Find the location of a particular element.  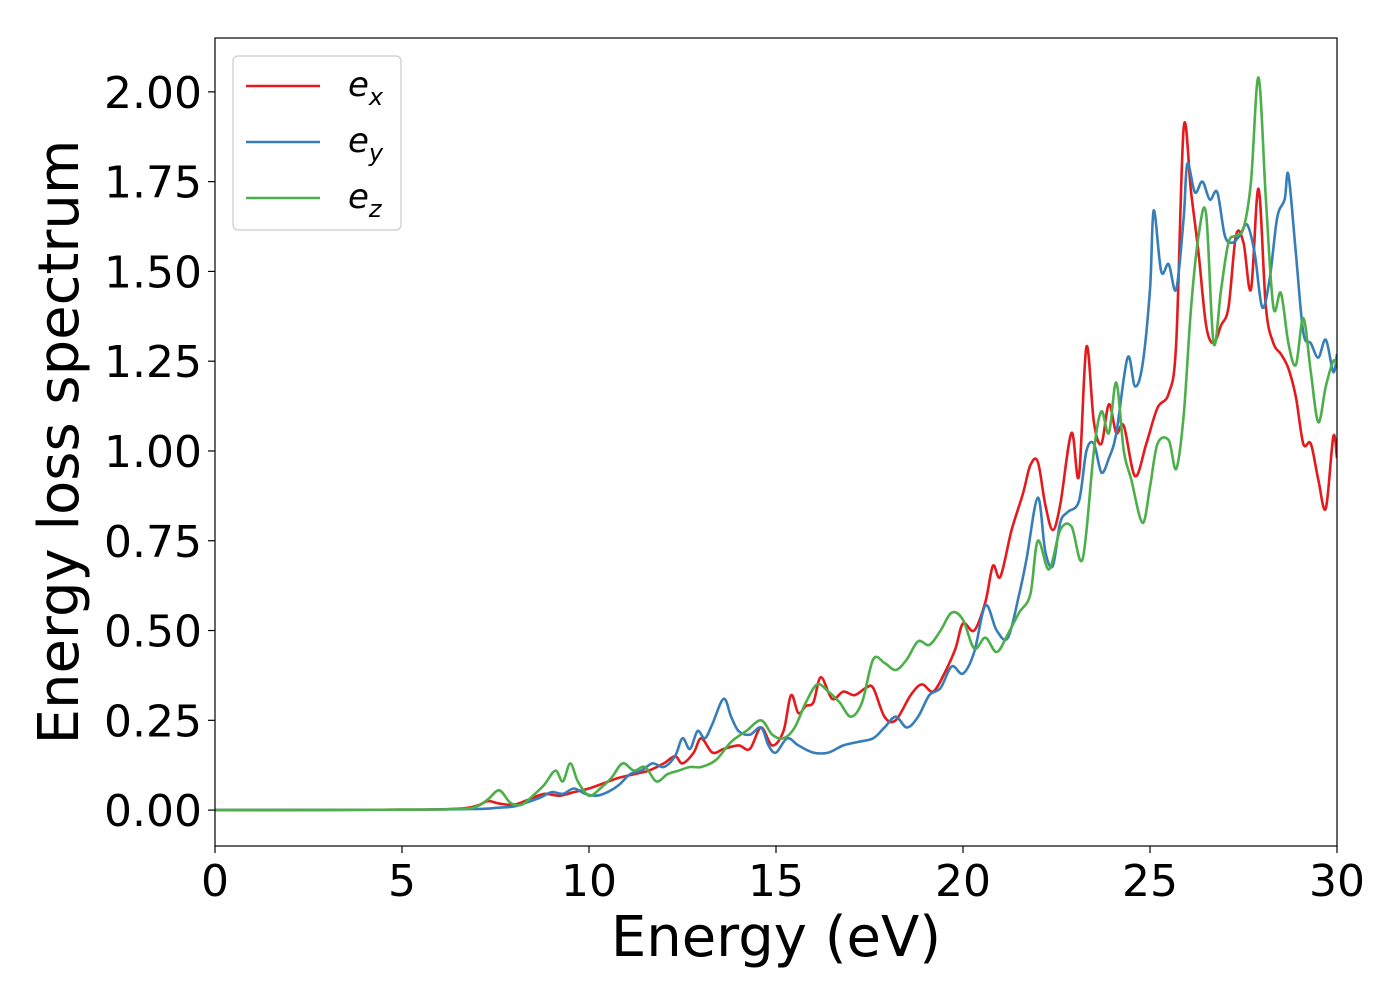

y-axis-title: Energy loss spectrum is located at coordinates (59, 442).